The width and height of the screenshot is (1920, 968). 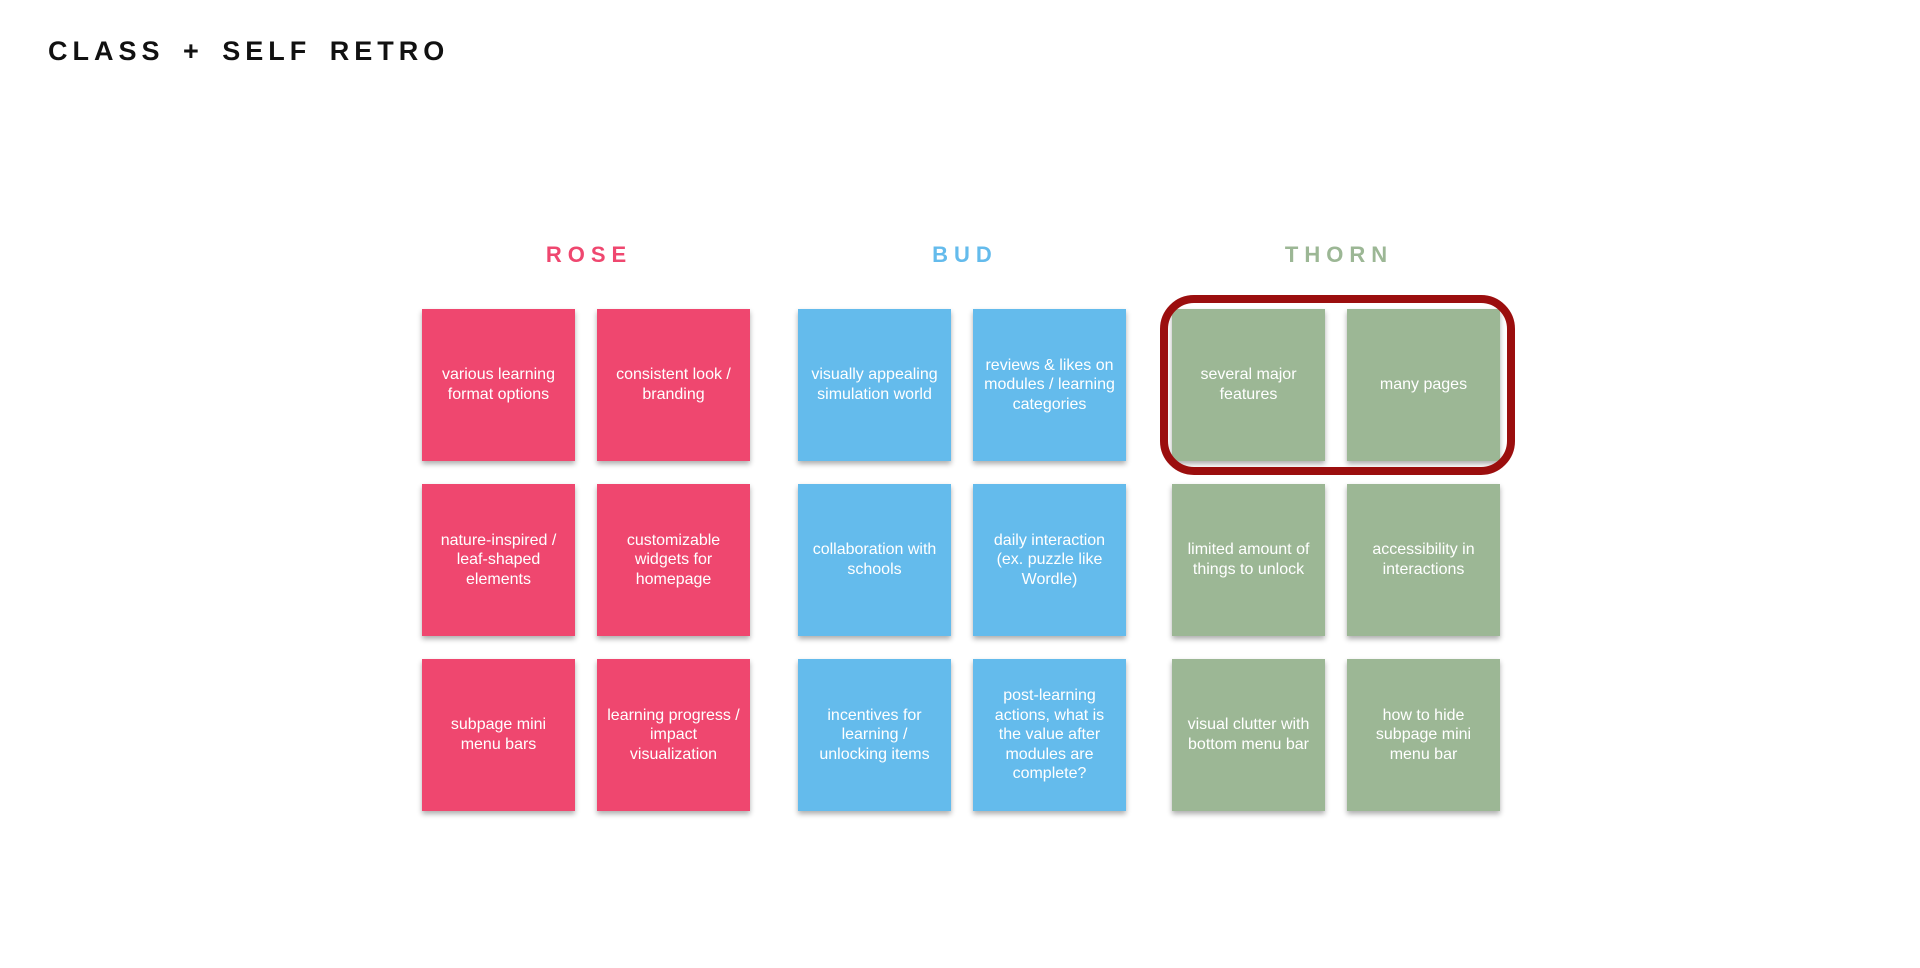 I want to click on sticky-note-thorn-4: accessibility in interactions, so click(x=1423, y=560).